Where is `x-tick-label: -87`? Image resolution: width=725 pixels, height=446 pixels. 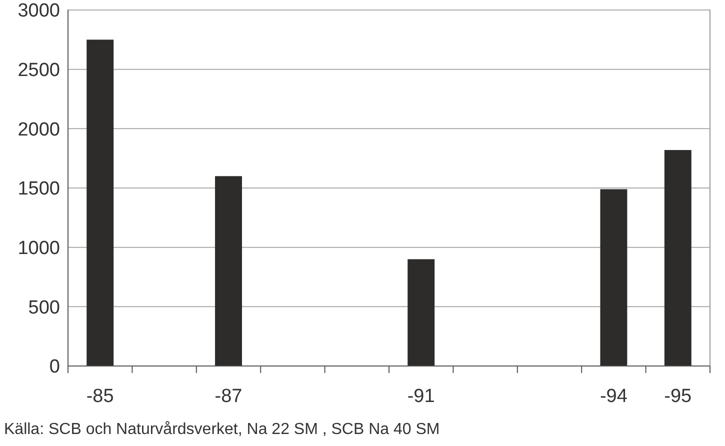 x-tick-label: -87 is located at coordinates (228, 396).